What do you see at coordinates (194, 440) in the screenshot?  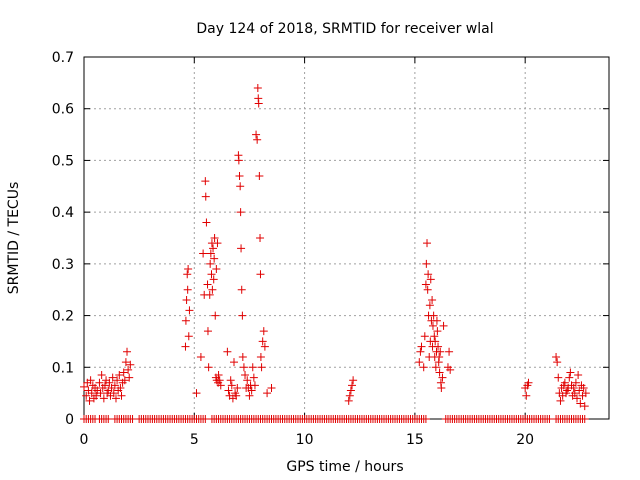 I see `x-tick-label: 5` at bounding box center [194, 440].